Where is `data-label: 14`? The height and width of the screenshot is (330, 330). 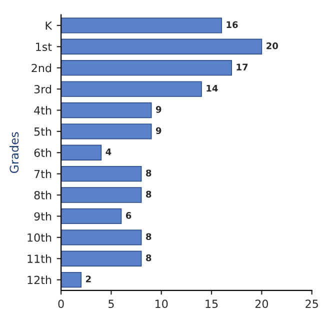 data-label: 14 is located at coordinates (212, 88).